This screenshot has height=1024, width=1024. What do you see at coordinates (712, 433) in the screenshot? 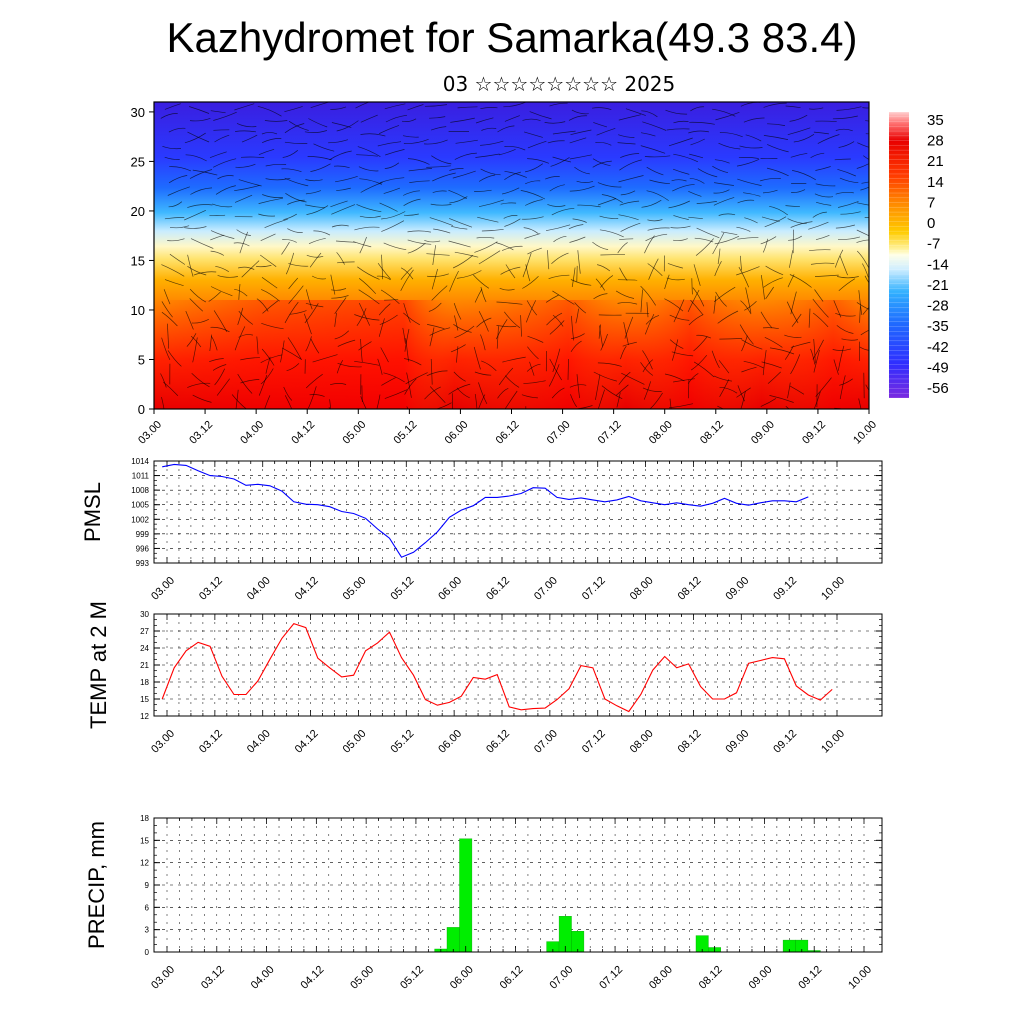
I see `x-tick-label: 08.12` at bounding box center [712, 433].